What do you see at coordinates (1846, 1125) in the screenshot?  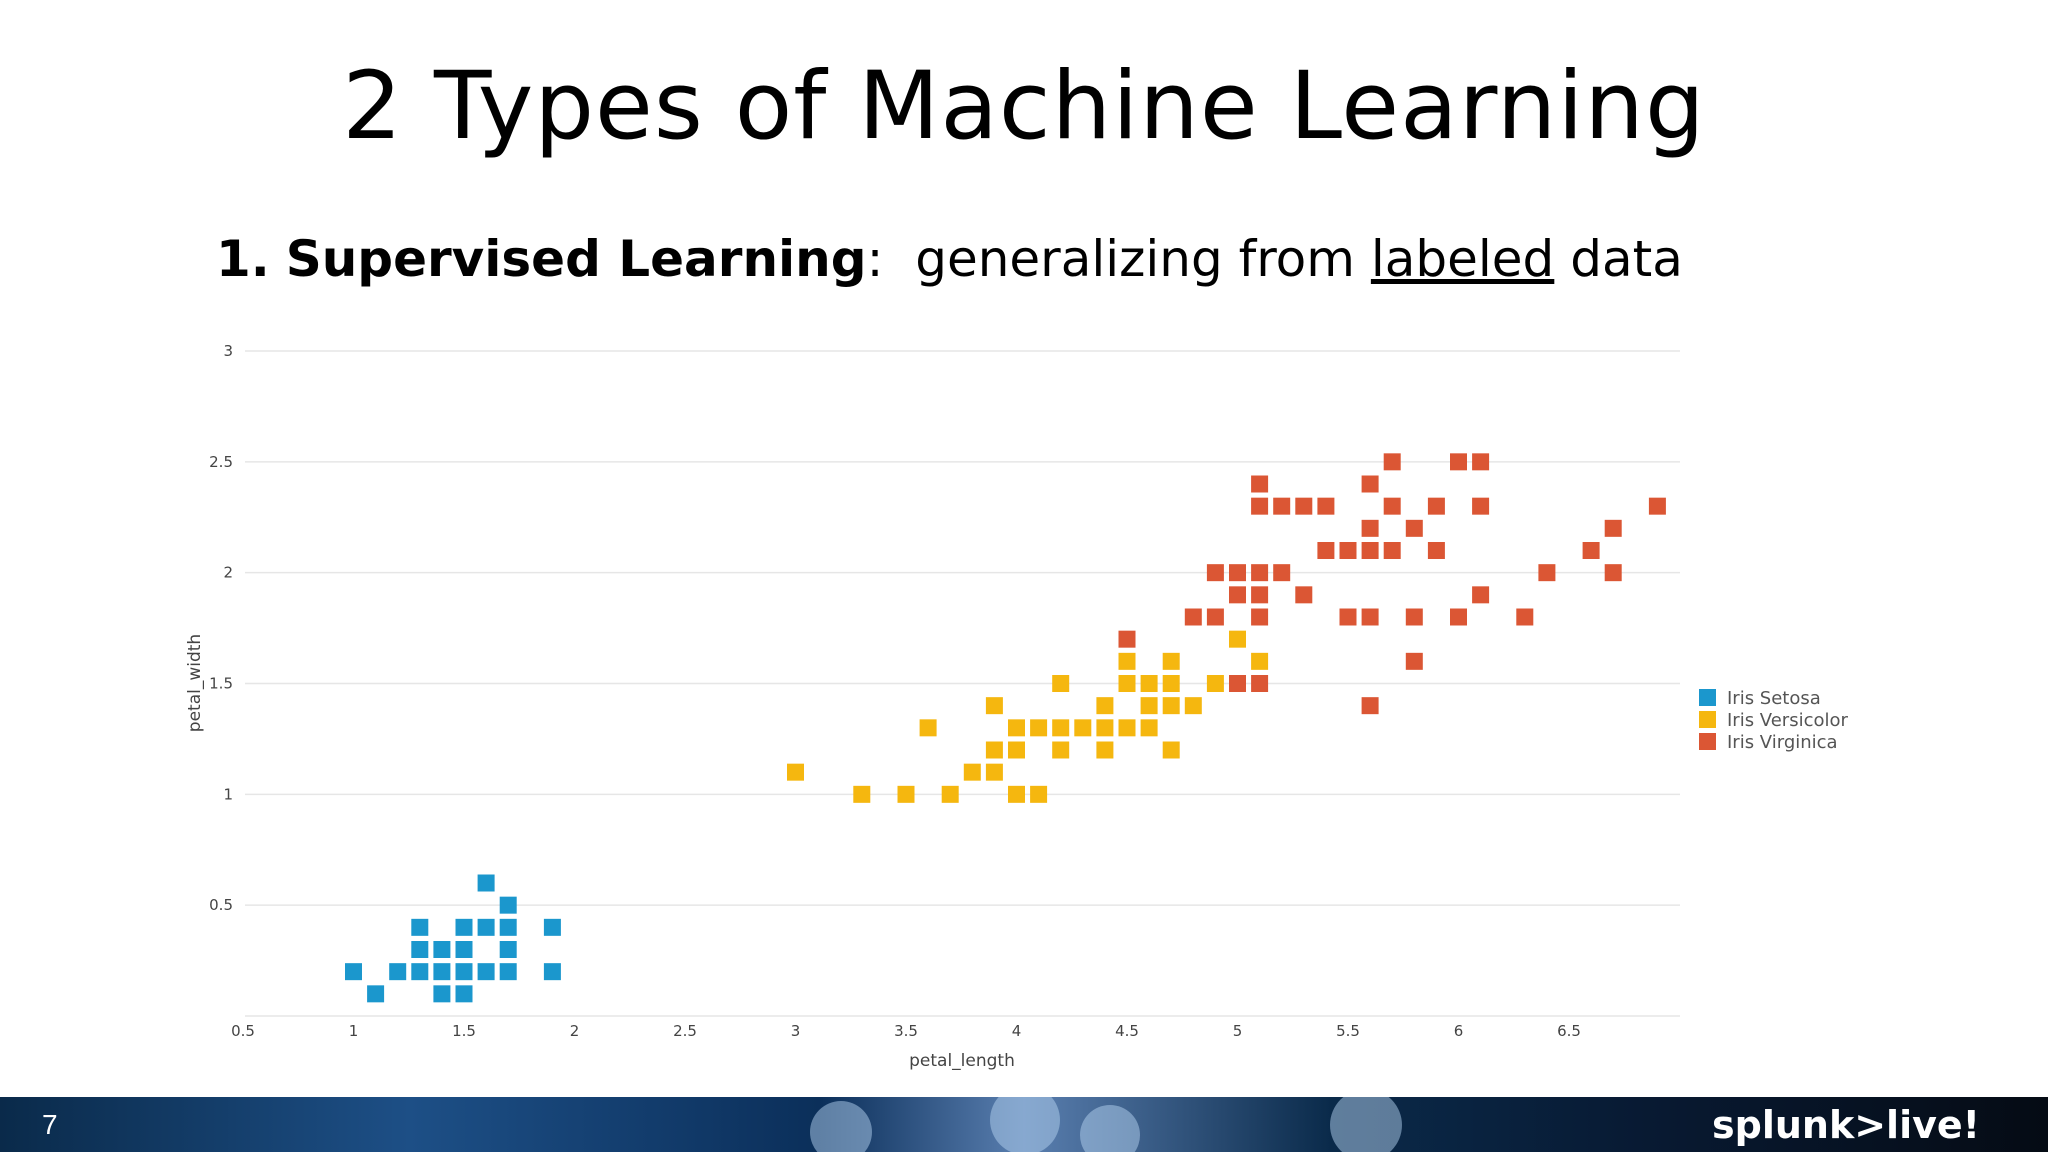 I see `brand-logo: splunk>live!` at bounding box center [1846, 1125].